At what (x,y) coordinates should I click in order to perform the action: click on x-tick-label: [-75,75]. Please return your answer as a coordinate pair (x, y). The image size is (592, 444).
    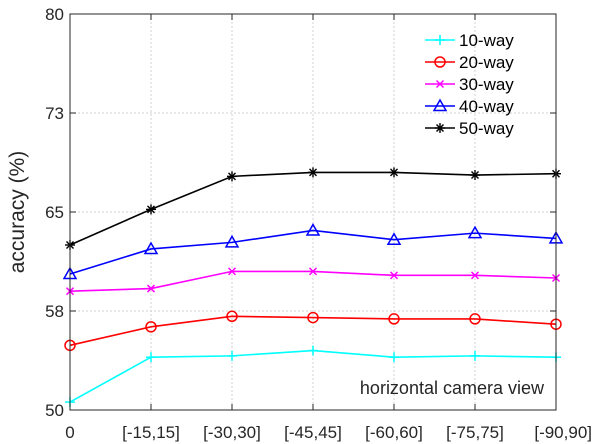
    Looking at the image, I should click on (475, 432).